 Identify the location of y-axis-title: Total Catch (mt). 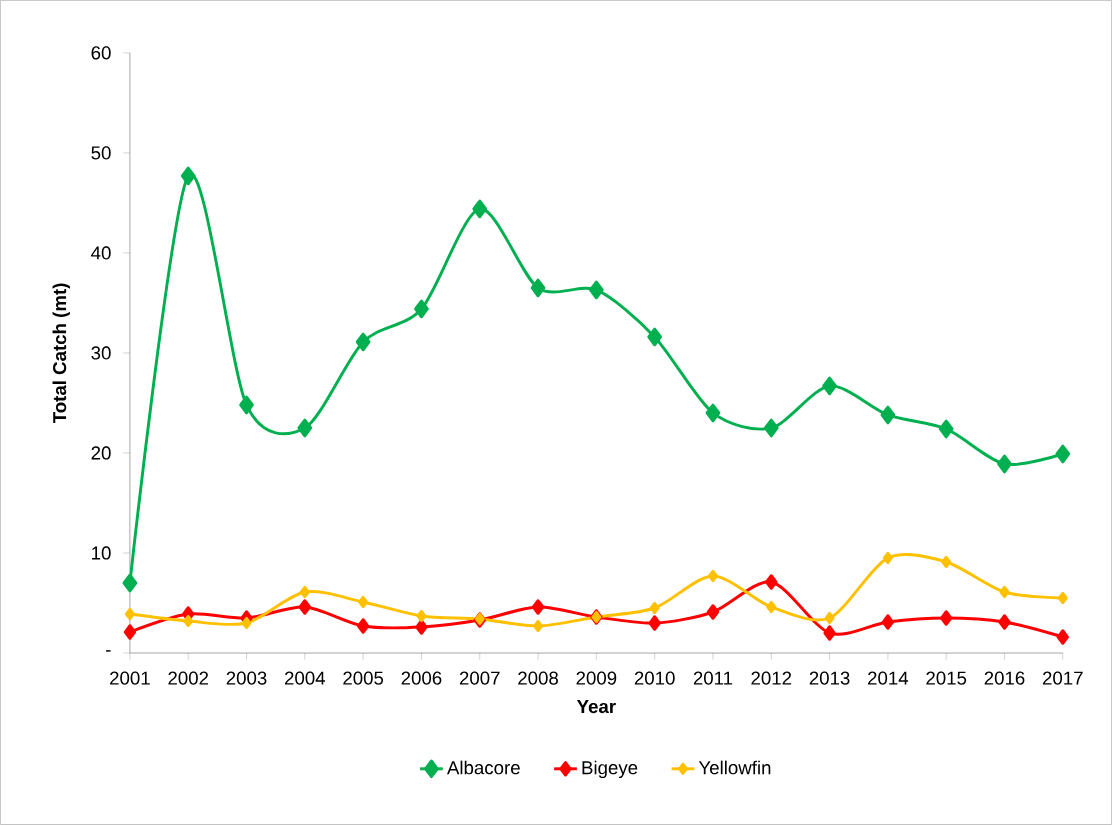
(61, 353).